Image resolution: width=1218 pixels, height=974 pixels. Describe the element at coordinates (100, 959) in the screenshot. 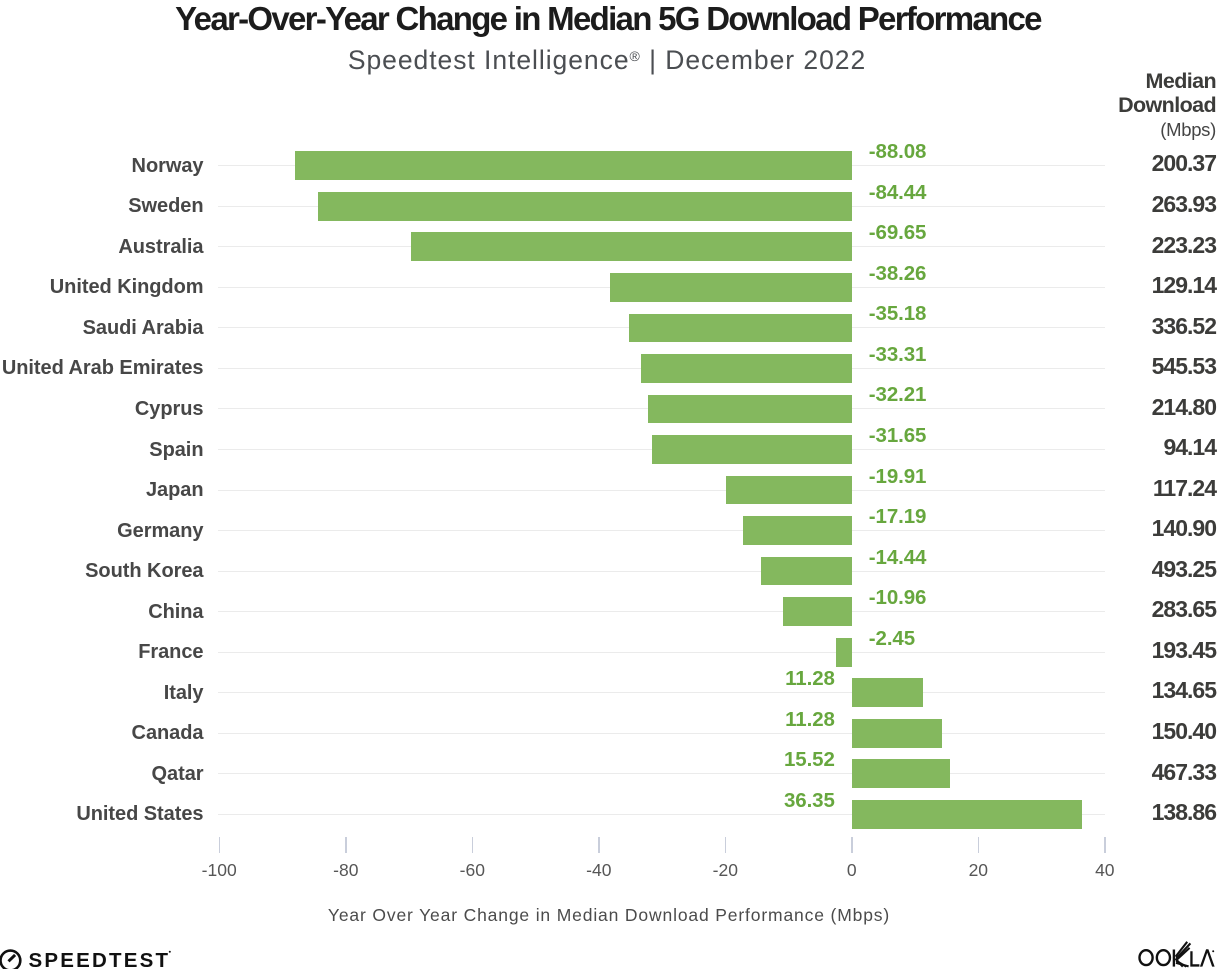

I see `svg-text: SPEEDTEST` at that location.